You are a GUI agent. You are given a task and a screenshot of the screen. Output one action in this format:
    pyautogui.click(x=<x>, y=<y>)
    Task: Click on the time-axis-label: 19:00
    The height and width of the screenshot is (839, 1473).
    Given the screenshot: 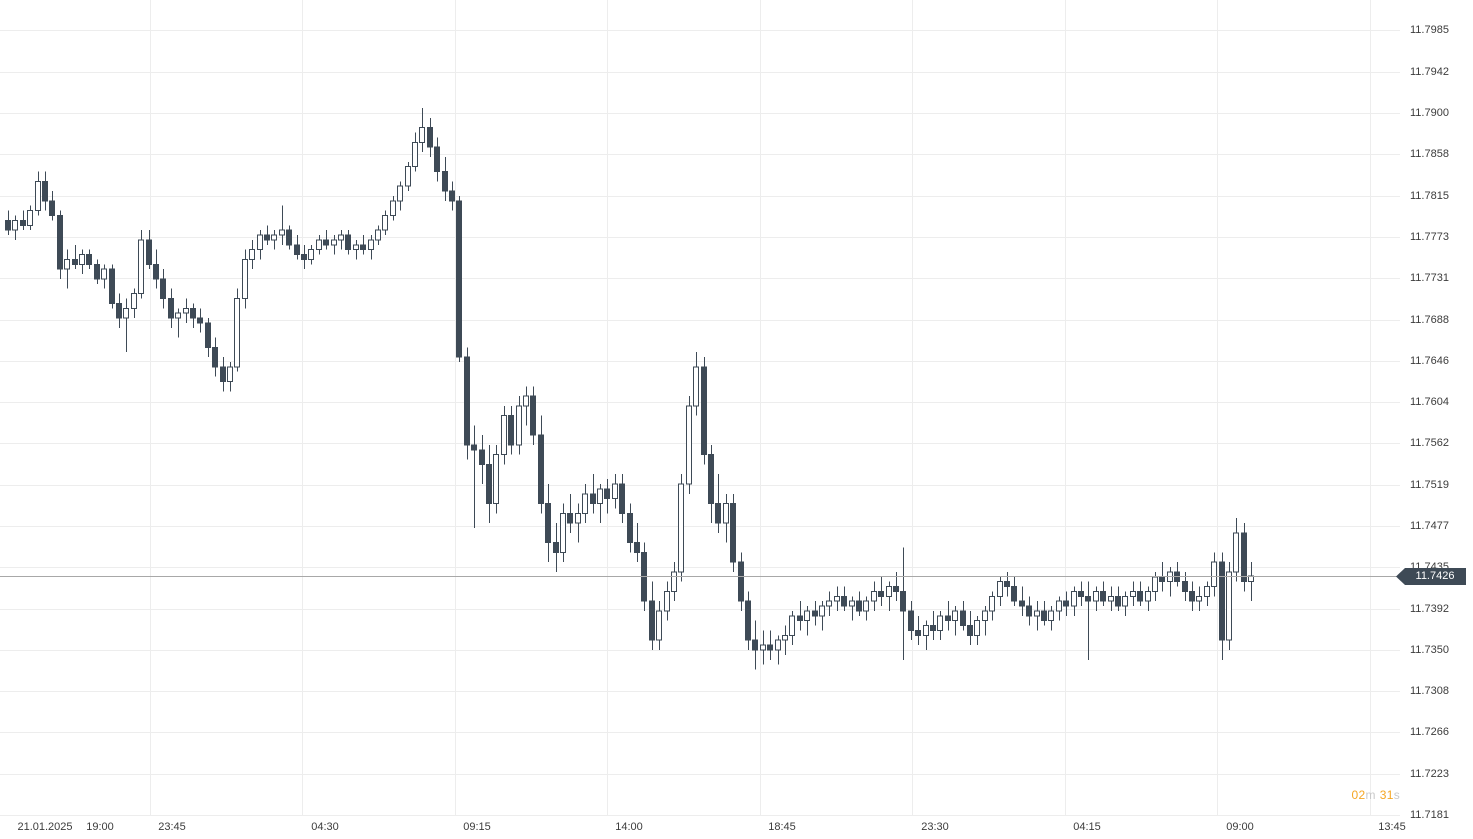 What is the action you would take?
    pyautogui.click(x=100, y=827)
    